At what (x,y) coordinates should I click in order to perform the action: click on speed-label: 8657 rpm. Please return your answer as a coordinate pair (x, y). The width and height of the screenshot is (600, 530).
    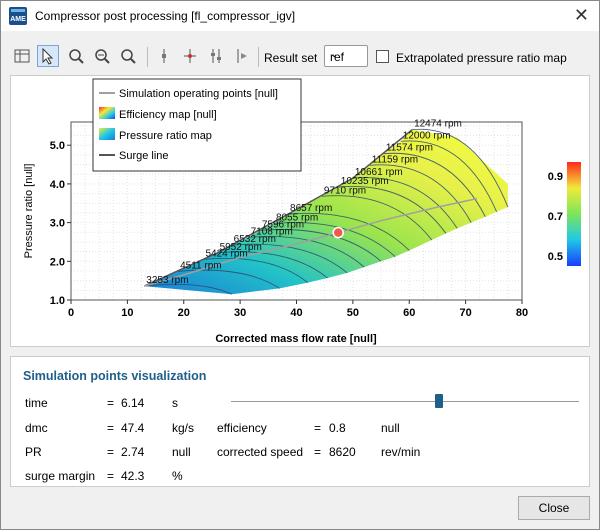
    Looking at the image, I should click on (311, 208).